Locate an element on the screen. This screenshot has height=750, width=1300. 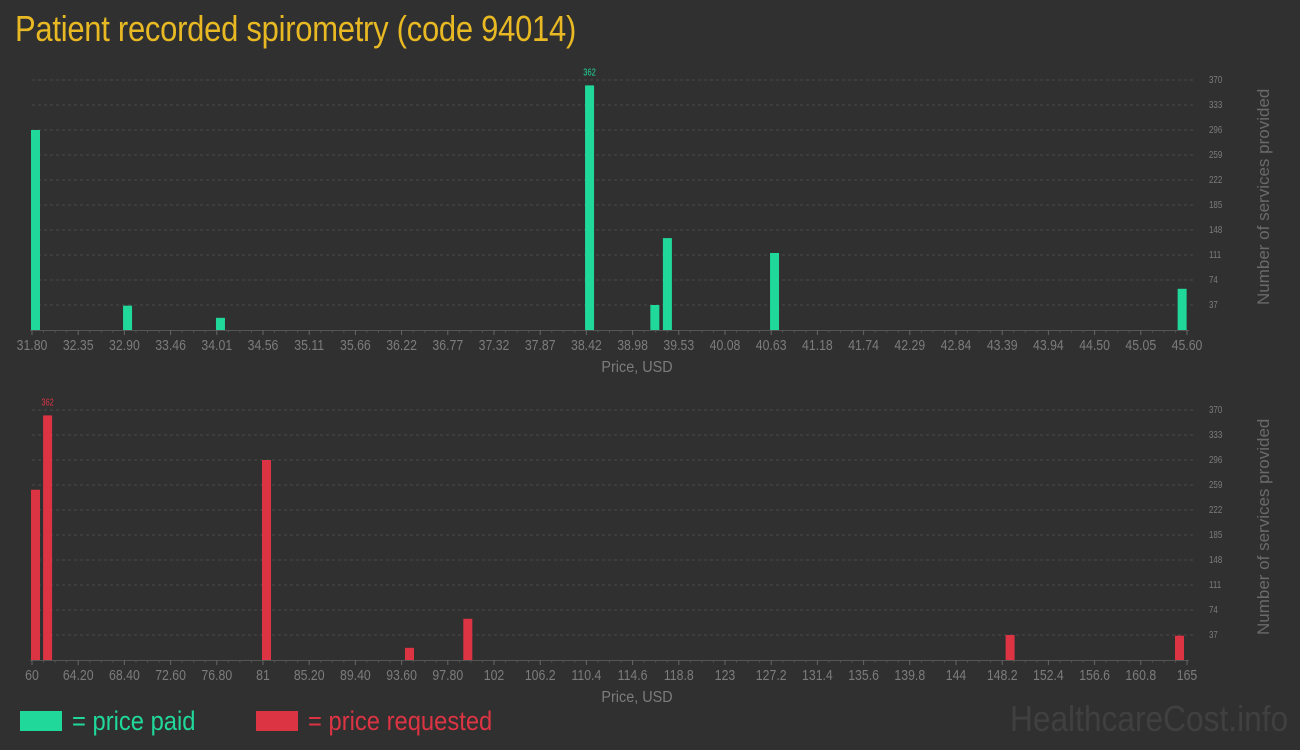
x-tick-label: 60 is located at coordinates (32, 675).